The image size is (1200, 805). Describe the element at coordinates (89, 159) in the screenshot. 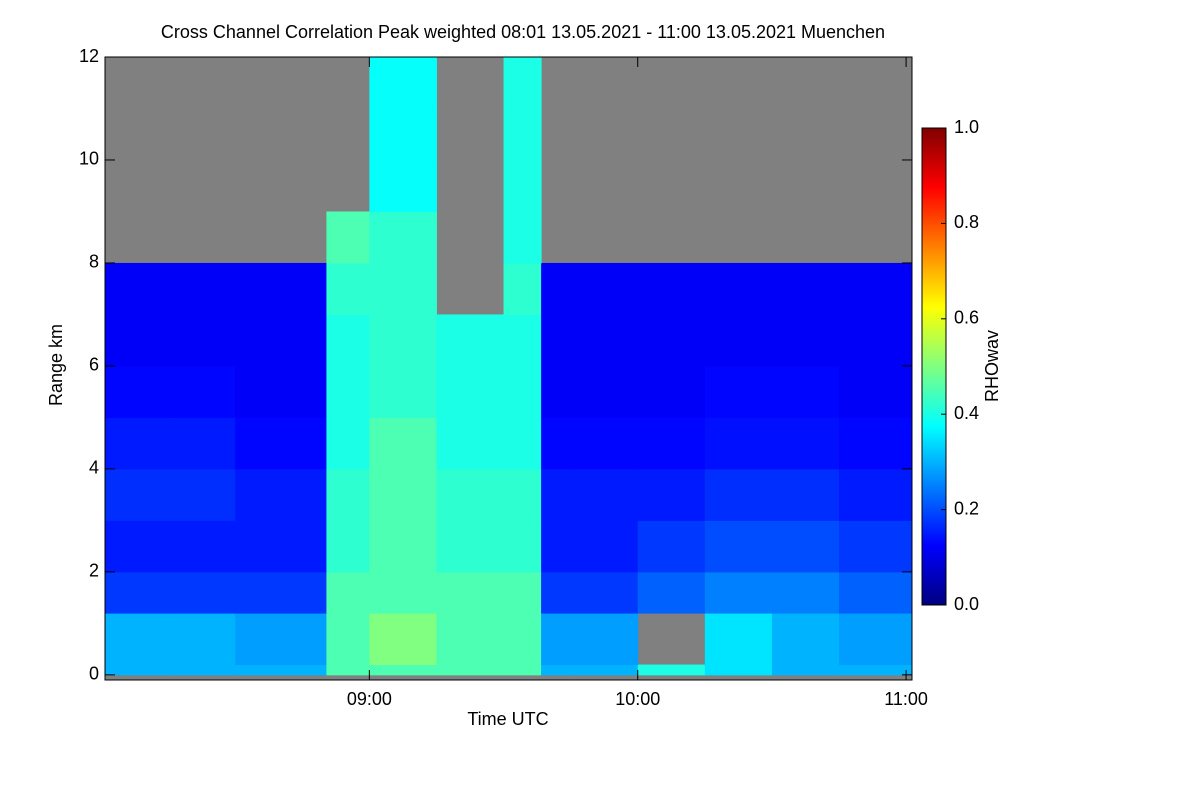

I see `y-tick-label: 10` at that location.